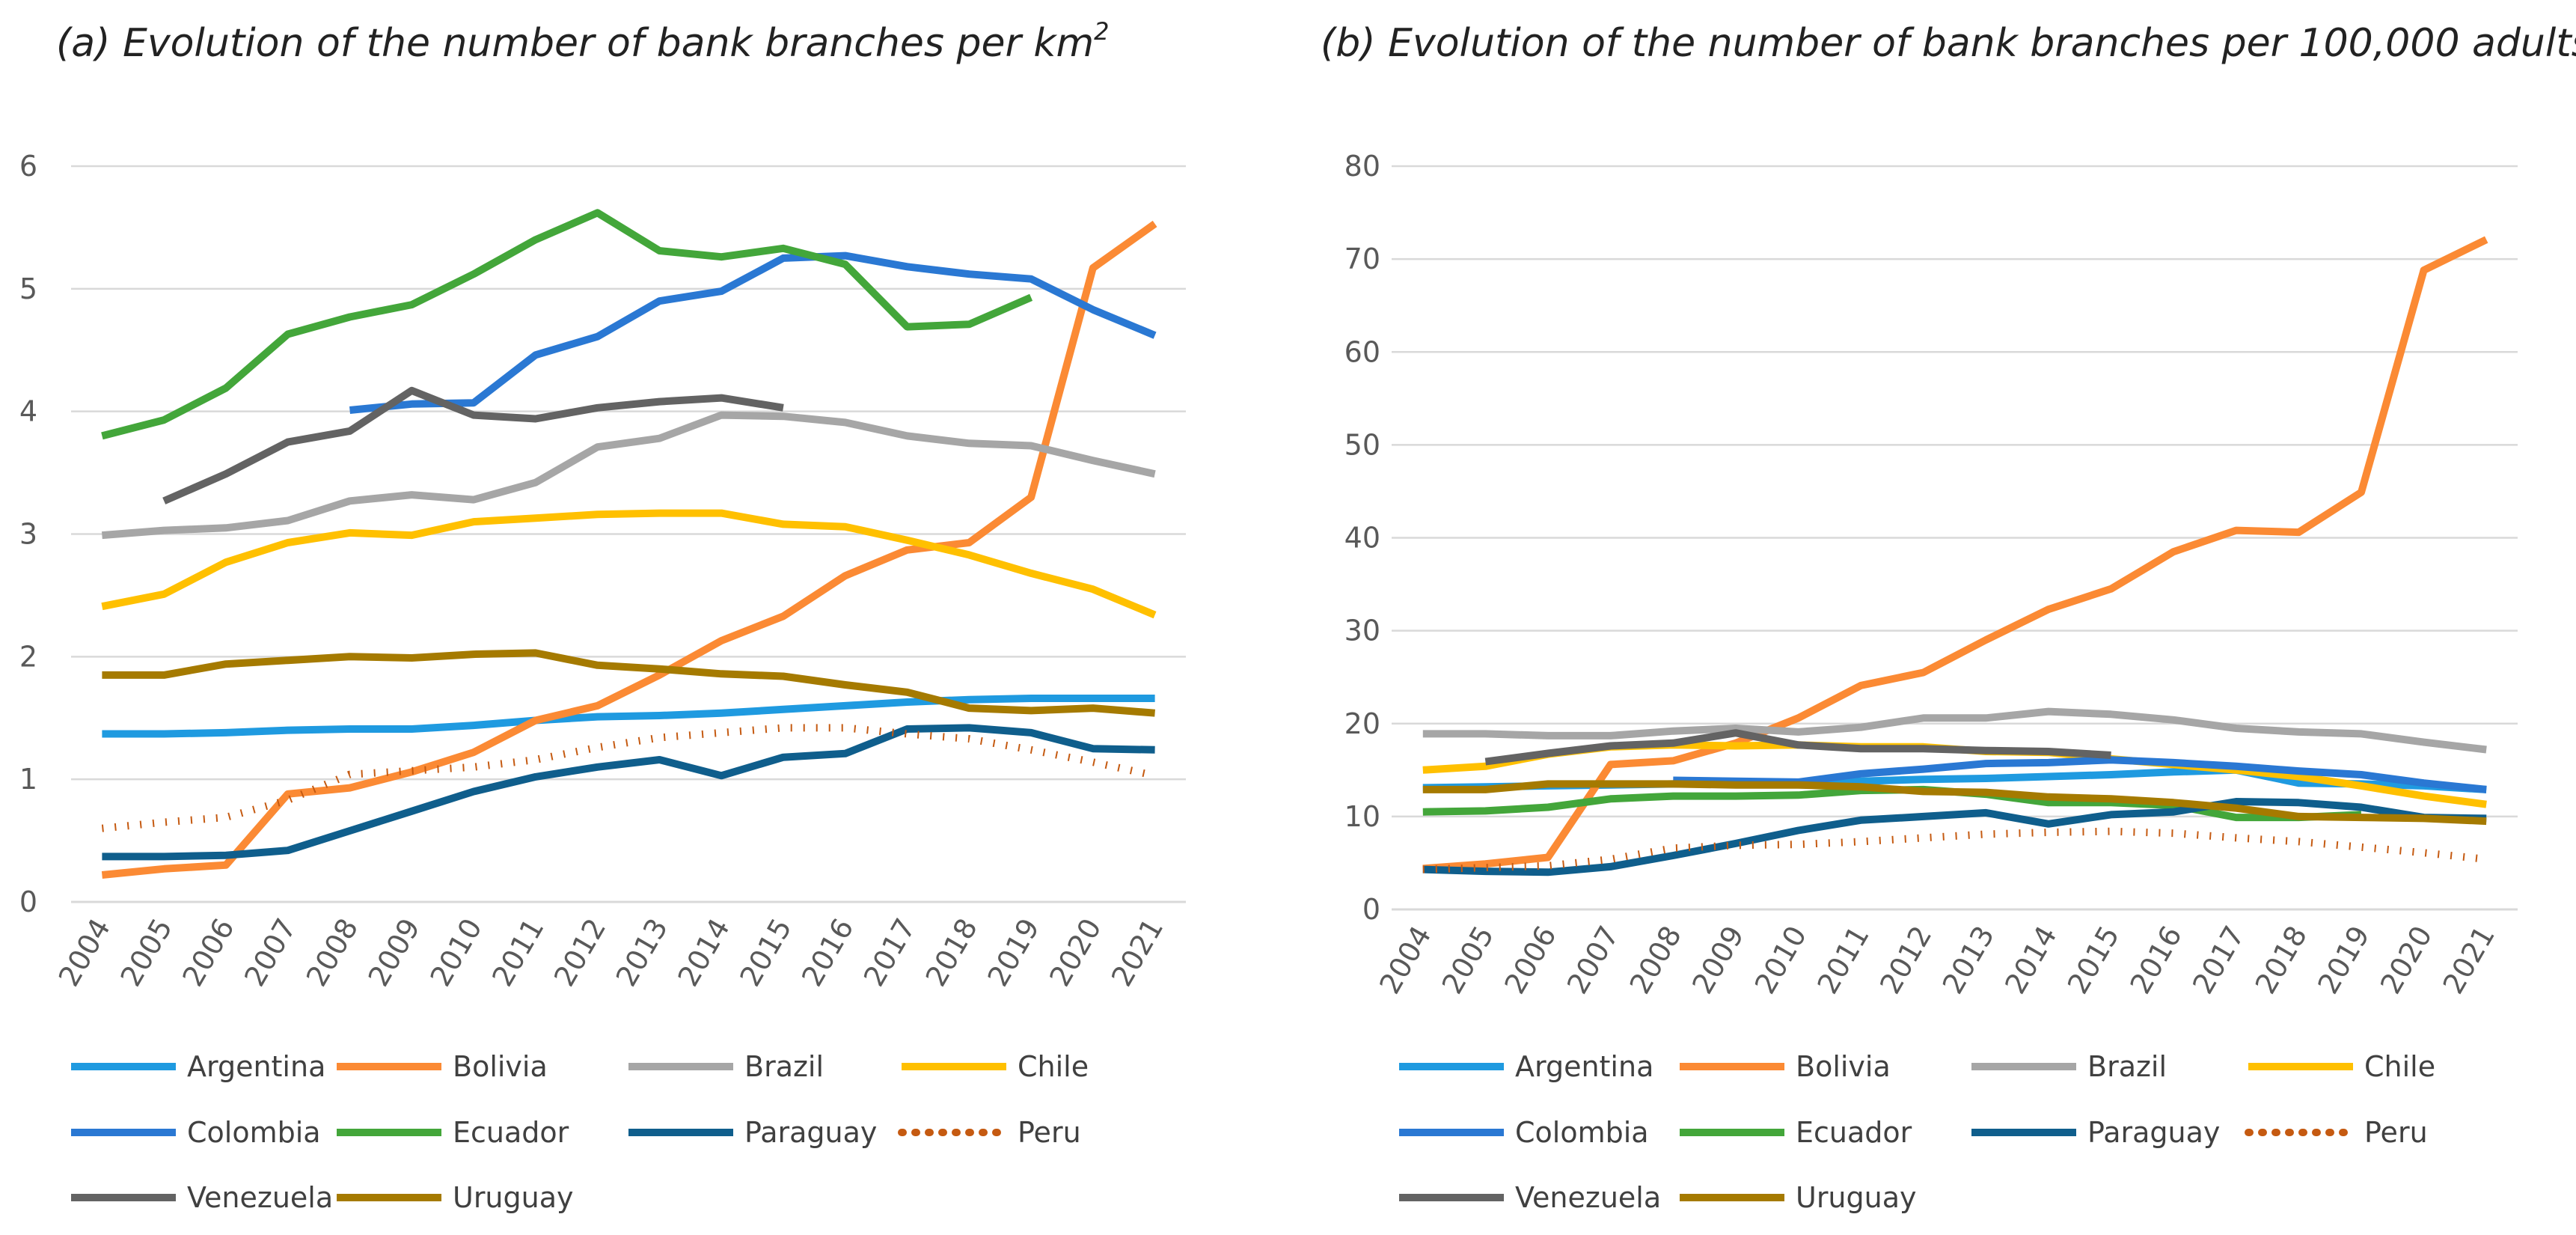  Describe the element at coordinates (1362, 351) in the screenshot. I see `y-tick-label: 60` at that location.